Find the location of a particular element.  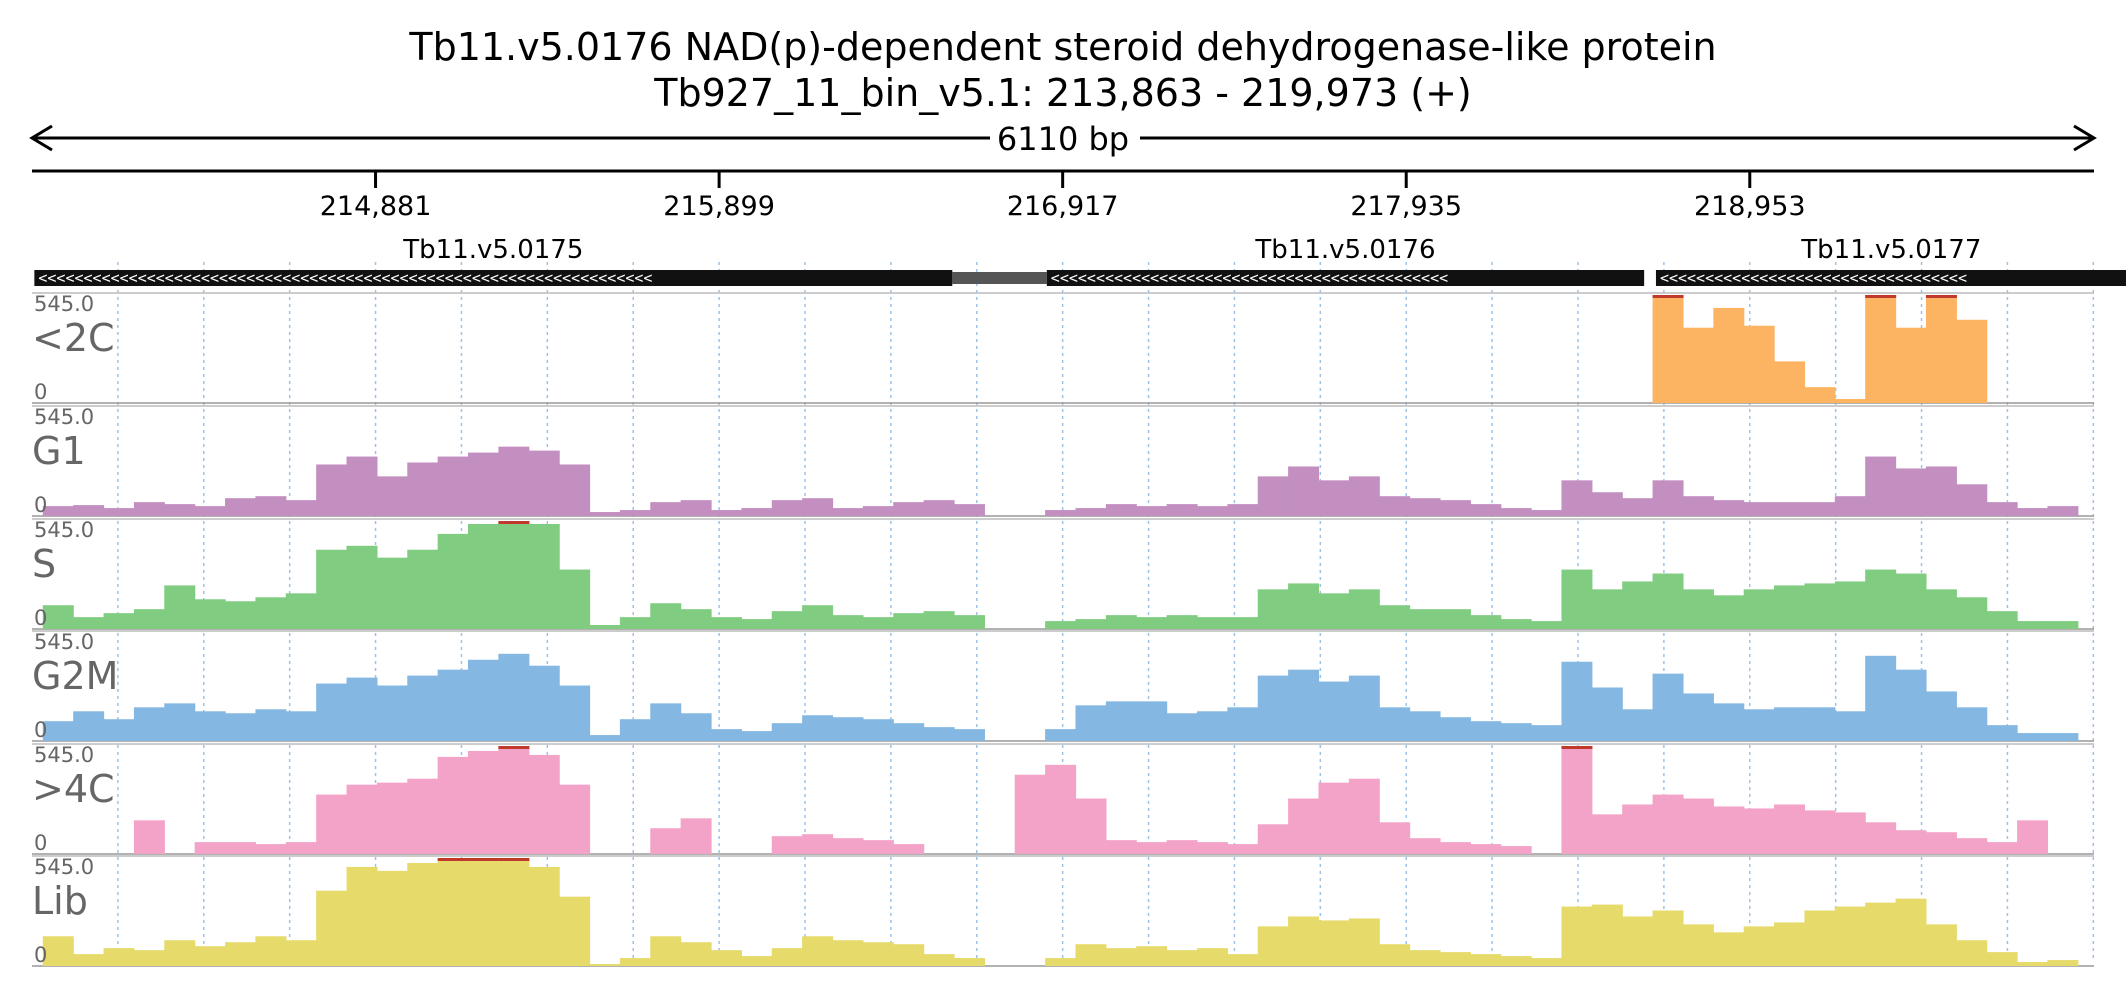

track-name: S is located at coordinates (44, 564).